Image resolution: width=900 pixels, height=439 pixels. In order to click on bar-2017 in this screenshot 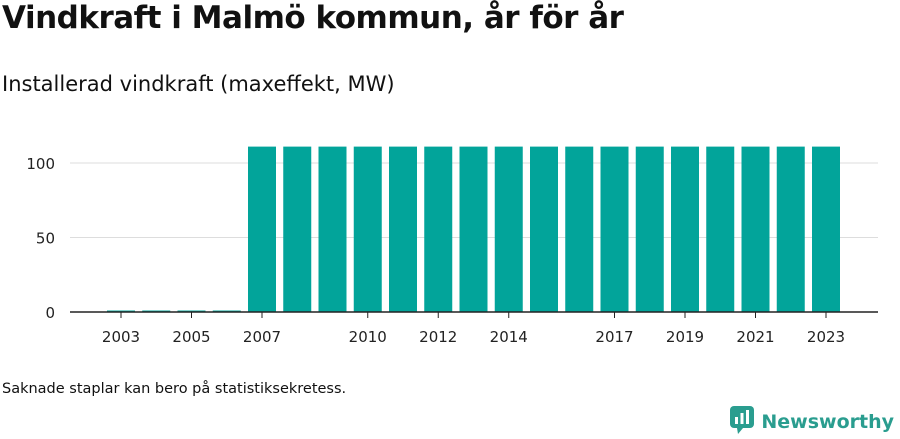, I will do `click(614, 229)`.